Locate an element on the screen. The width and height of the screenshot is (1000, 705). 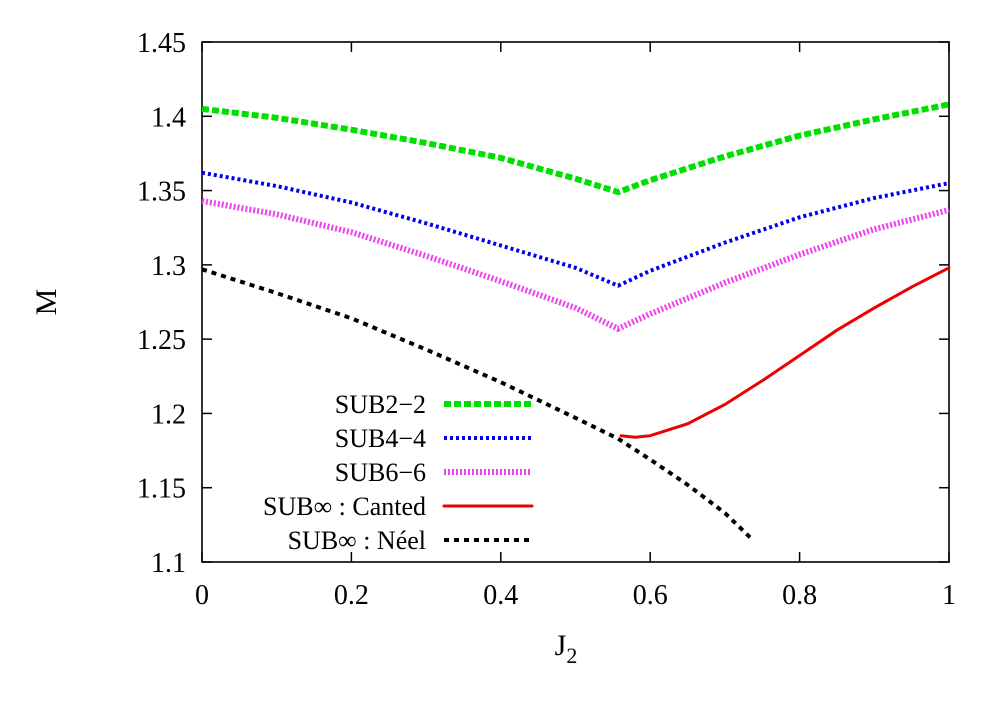
legend-label: SUB4−4 is located at coordinates (380, 438).